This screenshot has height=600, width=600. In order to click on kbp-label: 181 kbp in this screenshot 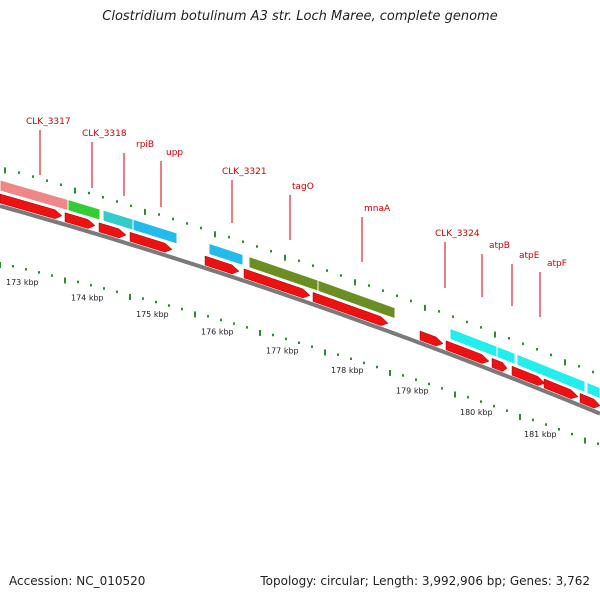, I will do `click(540, 434)`.